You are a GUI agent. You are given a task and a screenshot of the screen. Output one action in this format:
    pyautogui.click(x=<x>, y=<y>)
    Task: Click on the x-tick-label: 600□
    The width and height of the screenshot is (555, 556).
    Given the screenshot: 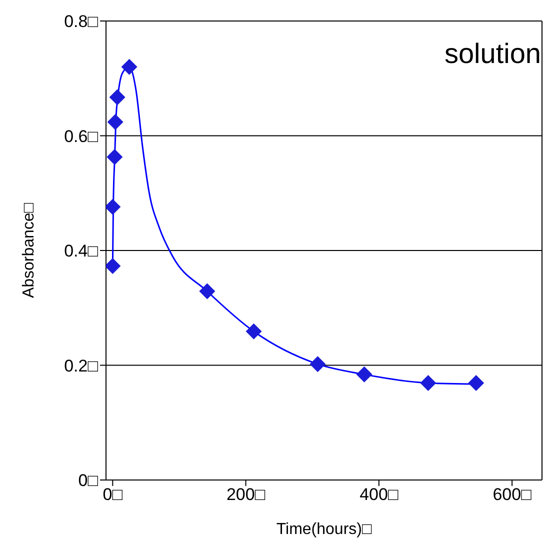 What is the action you would take?
    pyautogui.click(x=512, y=494)
    